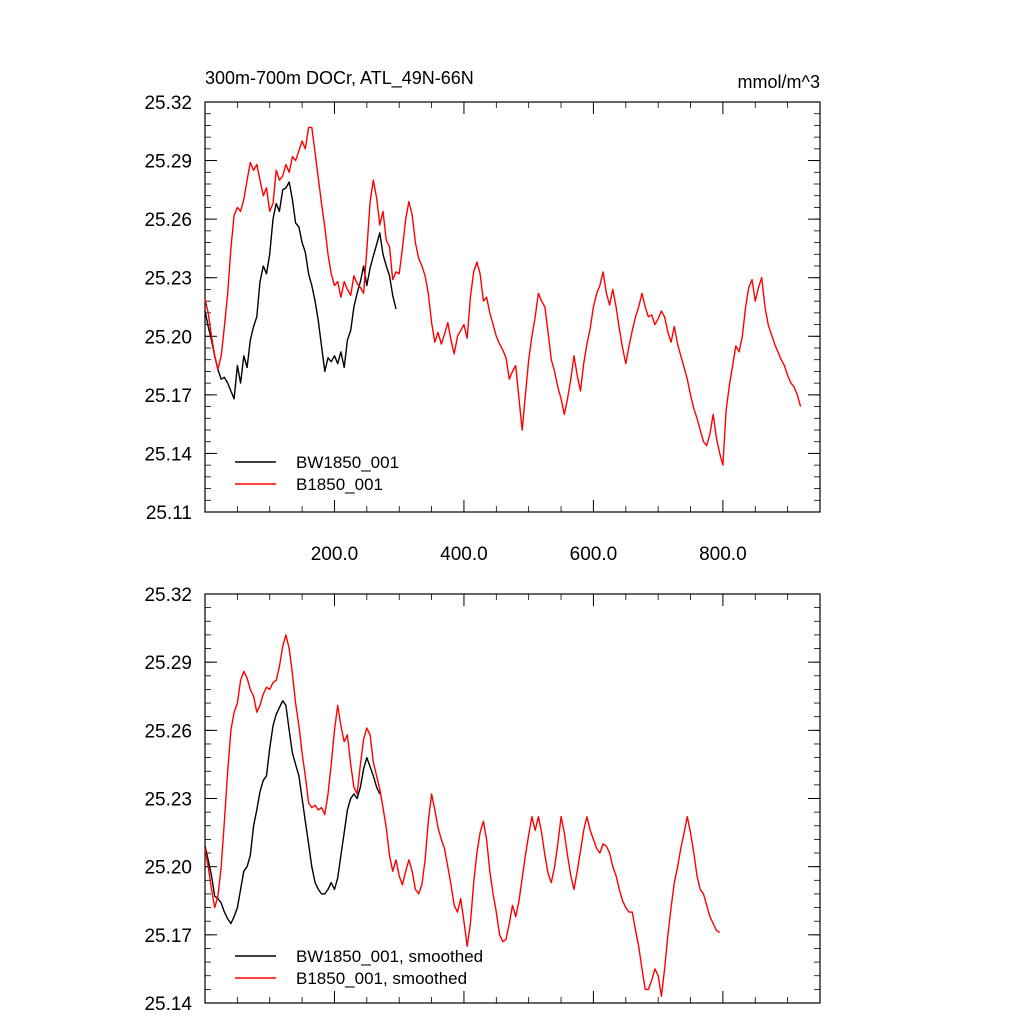 Image resolution: width=1024 pixels, height=1024 pixels. Describe the element at coordinates (168, 454) in the screenshot. I see `top-y-tick-label: 25.14` at that location.